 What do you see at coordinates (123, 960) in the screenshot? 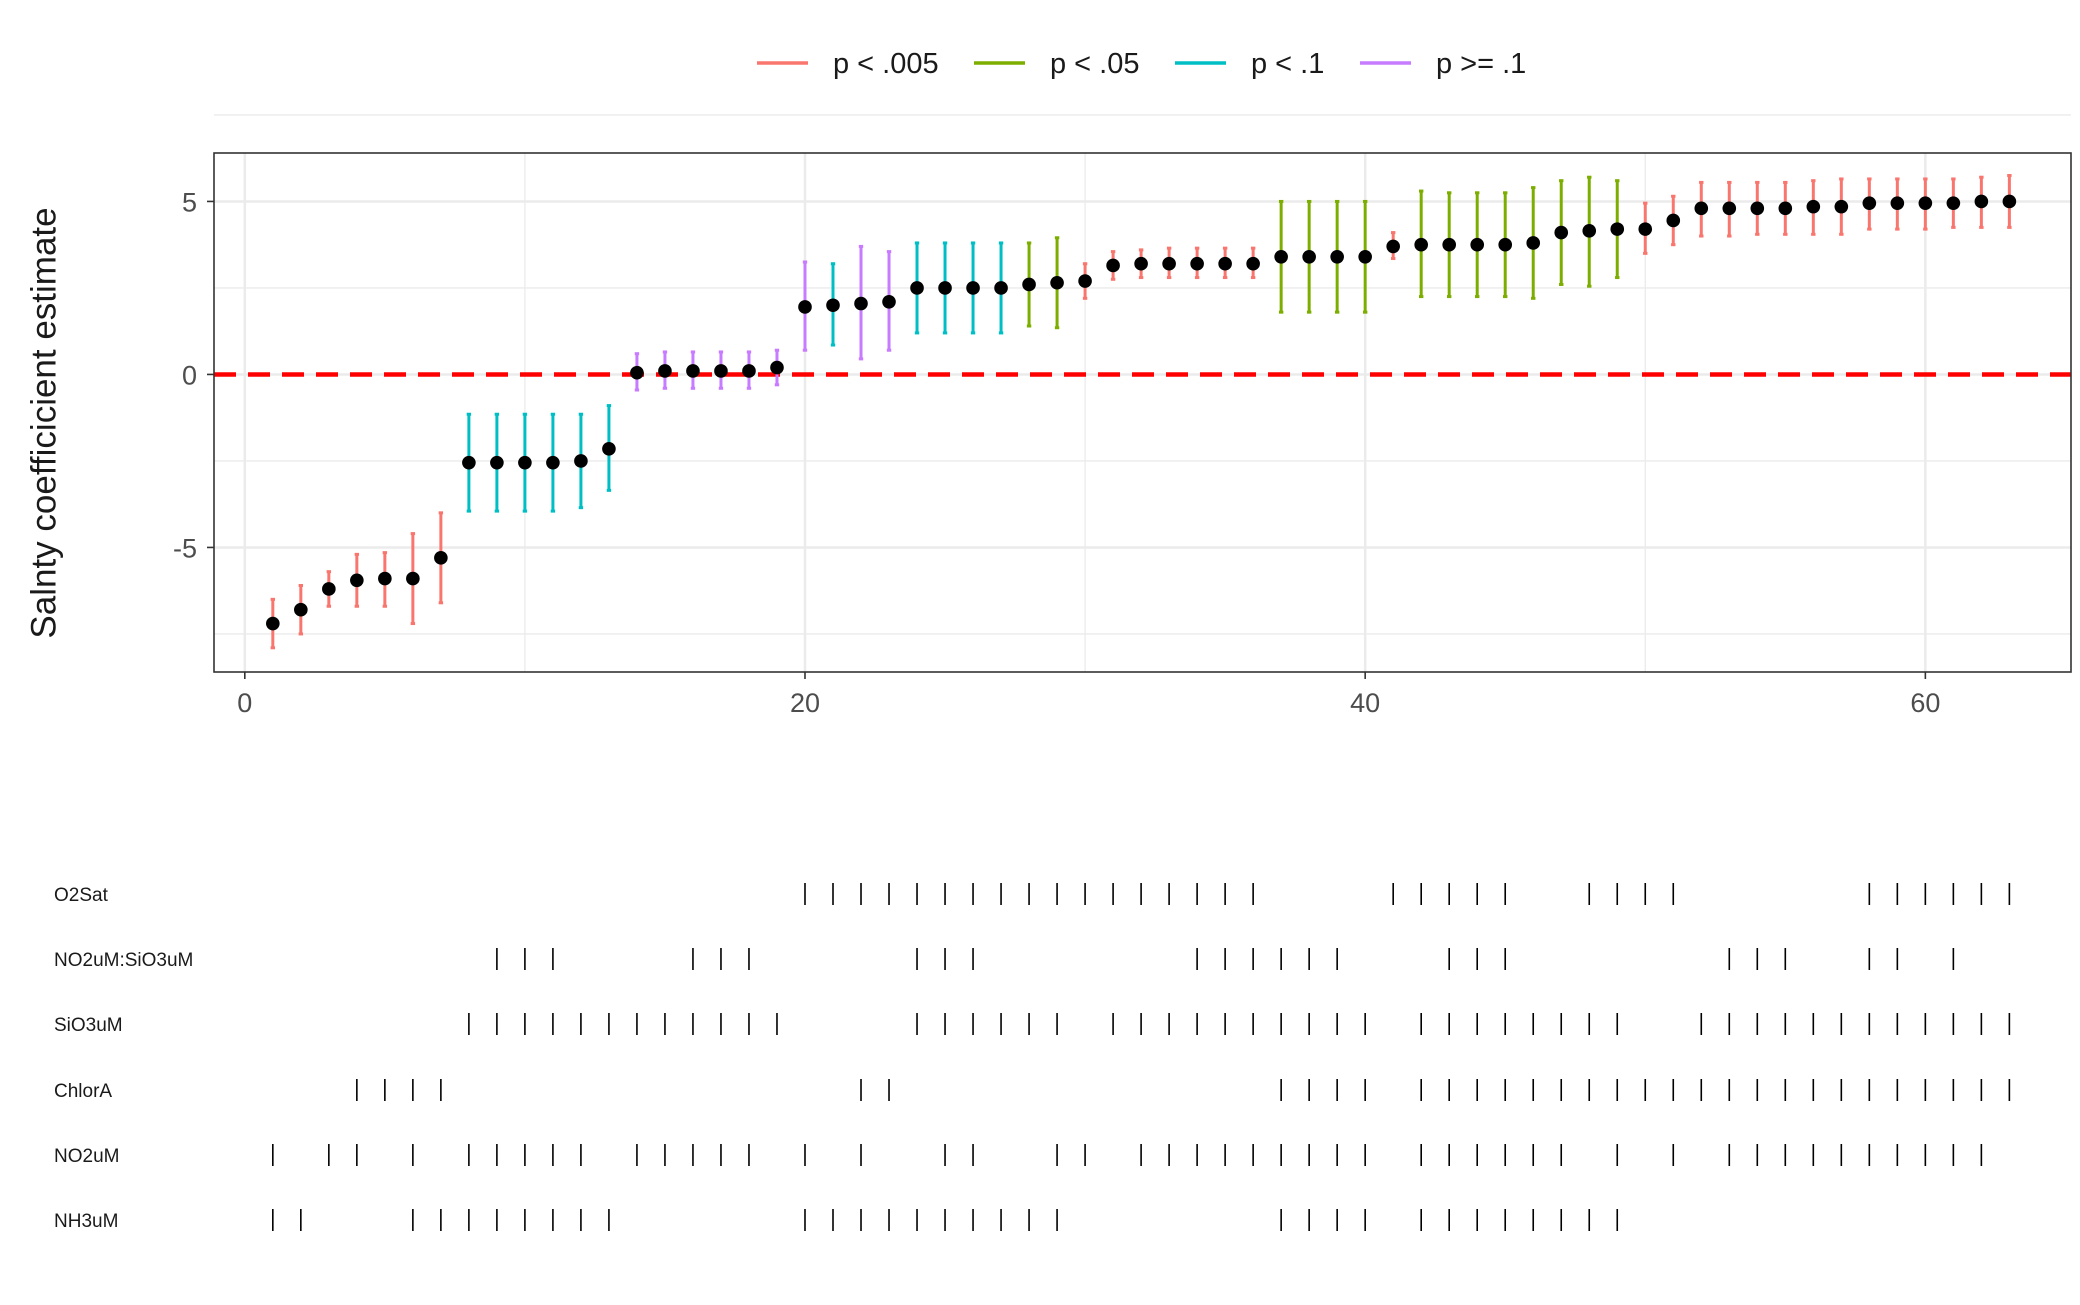
I see `indicator-row-label: NO2uM:SiO3uM` at bounding box center [123, 960].